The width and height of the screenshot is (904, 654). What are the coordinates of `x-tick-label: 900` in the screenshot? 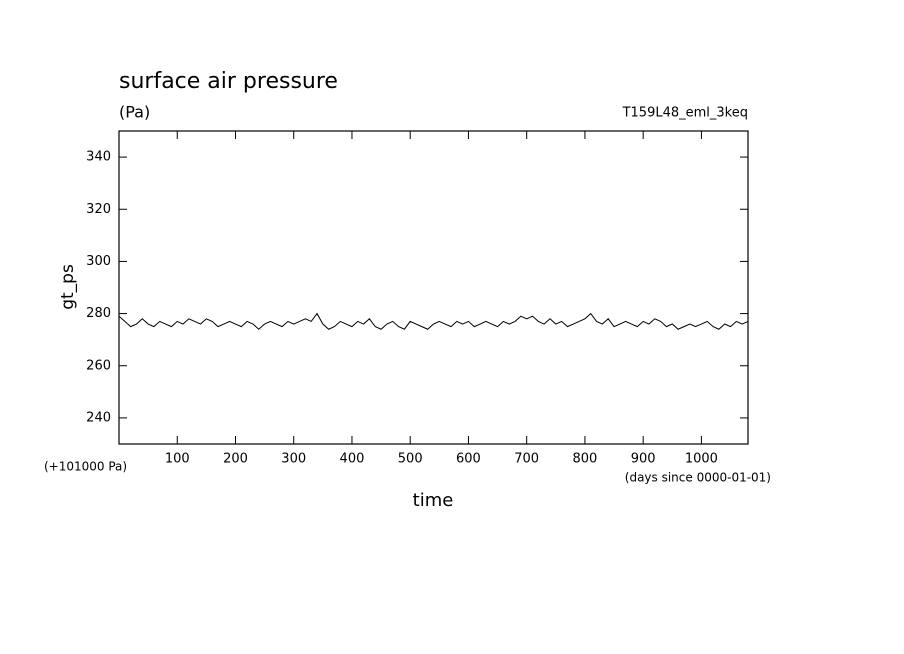 It's located at (643, 459).